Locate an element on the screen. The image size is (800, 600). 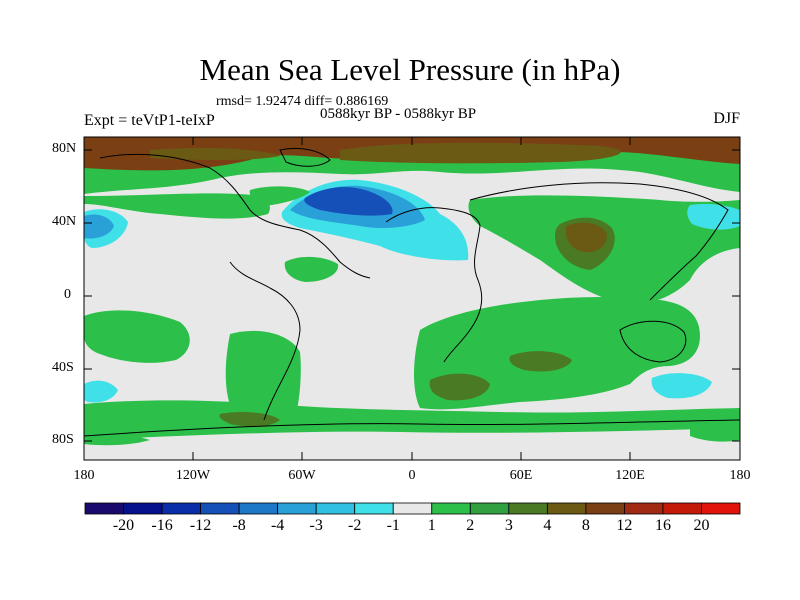
zone-cyan-spac-east is located at coordinates (681, 386).